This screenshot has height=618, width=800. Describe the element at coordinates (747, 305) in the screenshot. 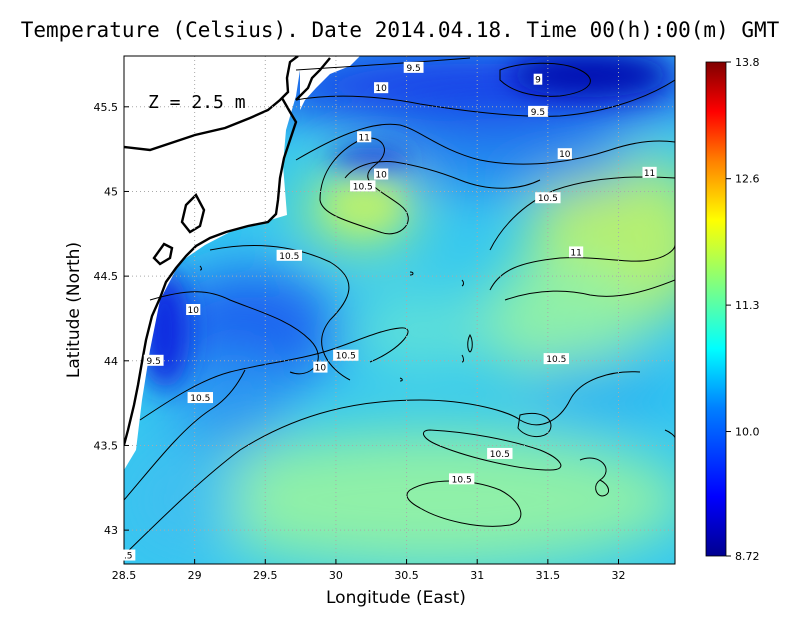

I see `colorbar-tick-label: 11.3` at that location.